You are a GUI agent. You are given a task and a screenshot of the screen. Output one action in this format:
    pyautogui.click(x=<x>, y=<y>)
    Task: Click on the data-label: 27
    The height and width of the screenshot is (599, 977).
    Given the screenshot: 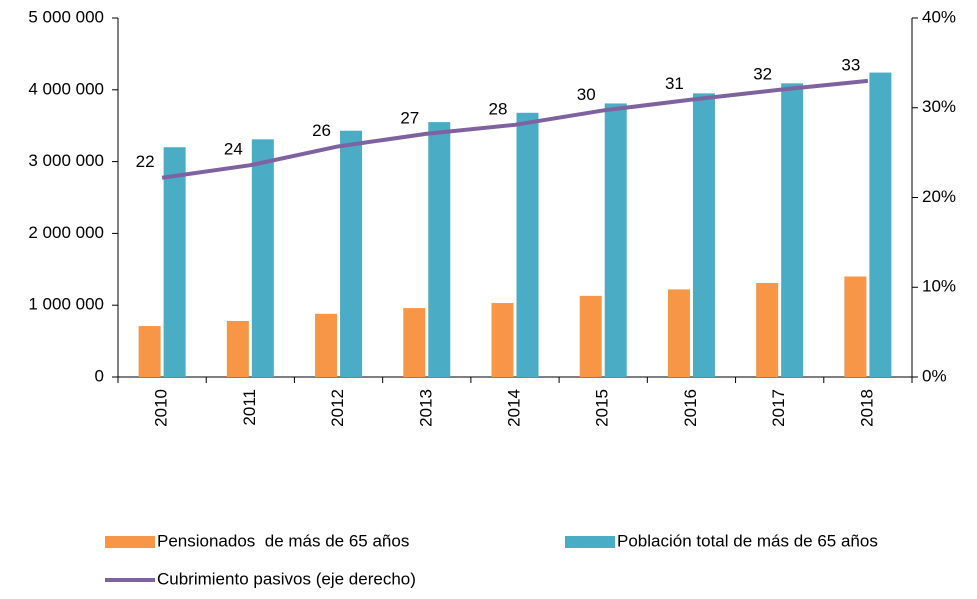 What is the action you would take?
    pyautogui.click(x=409, y=117)
    